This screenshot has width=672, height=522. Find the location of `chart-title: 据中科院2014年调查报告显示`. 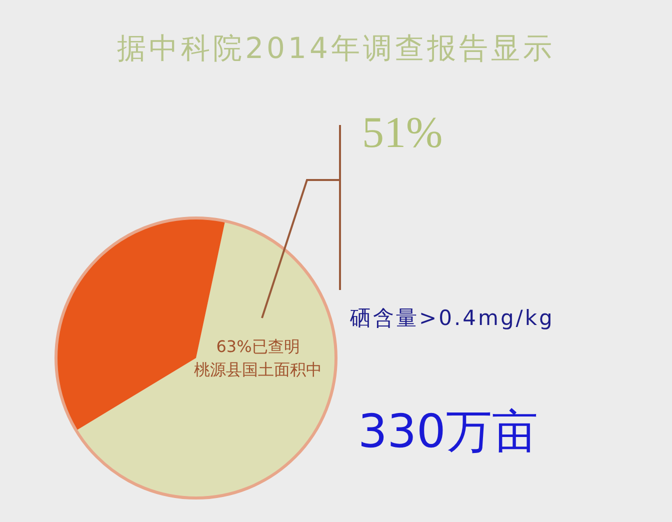

chart-title: 据中科院2014年调查报告显示 is located at coordinates (336, 48).